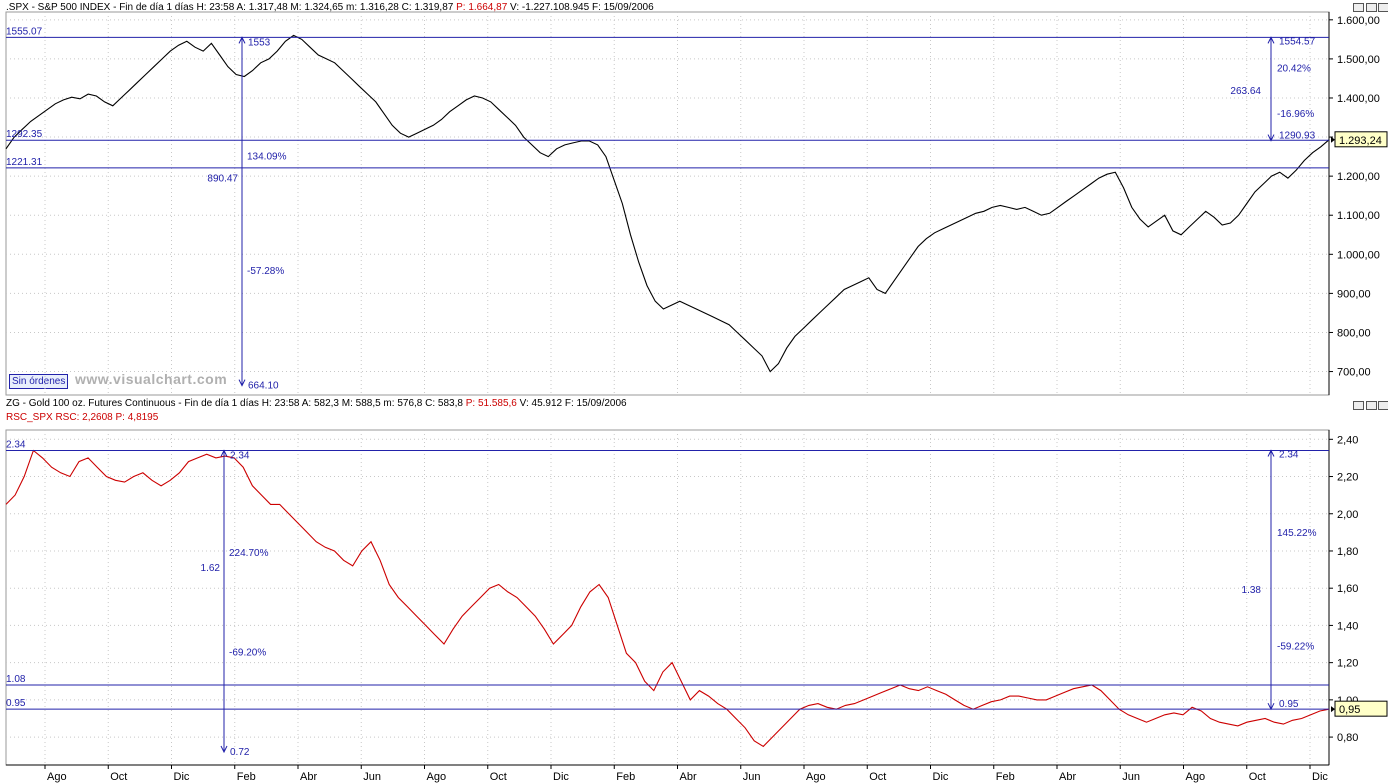  I want to click on measure-right-pct-down: -59.22%, so click(1295, 647).